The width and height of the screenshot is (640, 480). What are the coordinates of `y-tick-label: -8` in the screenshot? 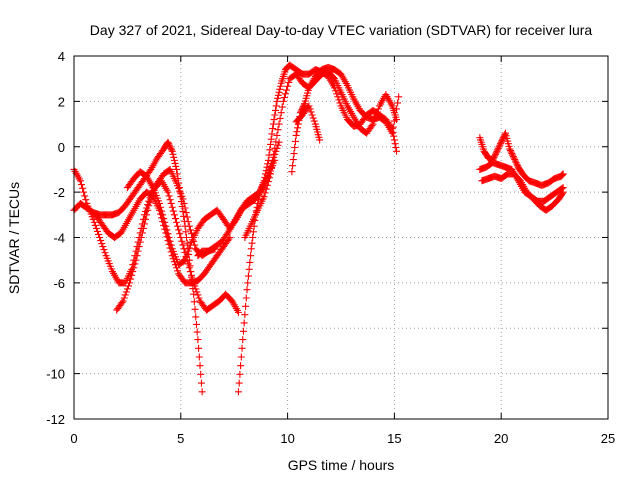 It's located at (59, 328).